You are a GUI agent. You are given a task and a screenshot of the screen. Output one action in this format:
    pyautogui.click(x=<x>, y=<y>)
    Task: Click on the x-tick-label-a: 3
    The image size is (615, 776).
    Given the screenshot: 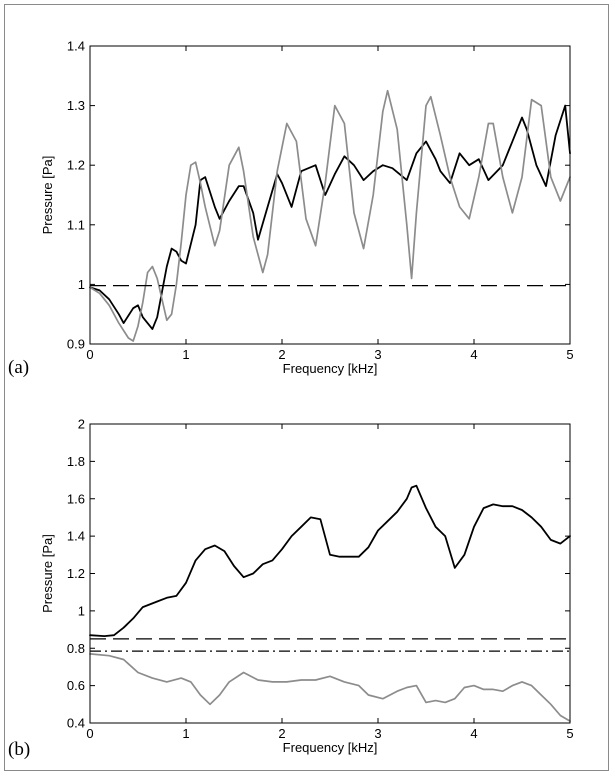 What is the action you would take?
    pyautogui.click(x=377, y=354)
    